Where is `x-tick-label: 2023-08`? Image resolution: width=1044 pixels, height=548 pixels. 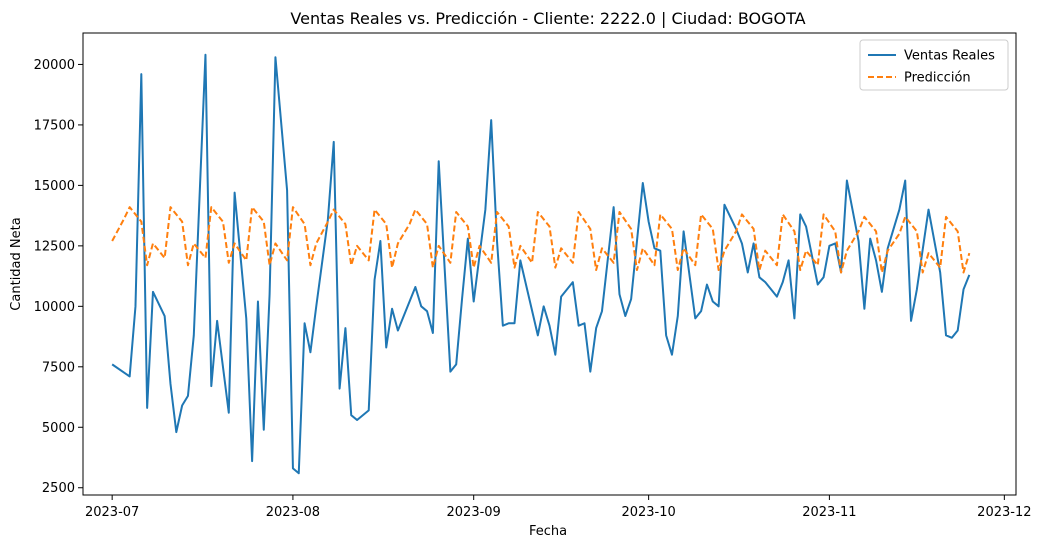
x-tick-label: 2023-08 is located at coordinates (293, 512).